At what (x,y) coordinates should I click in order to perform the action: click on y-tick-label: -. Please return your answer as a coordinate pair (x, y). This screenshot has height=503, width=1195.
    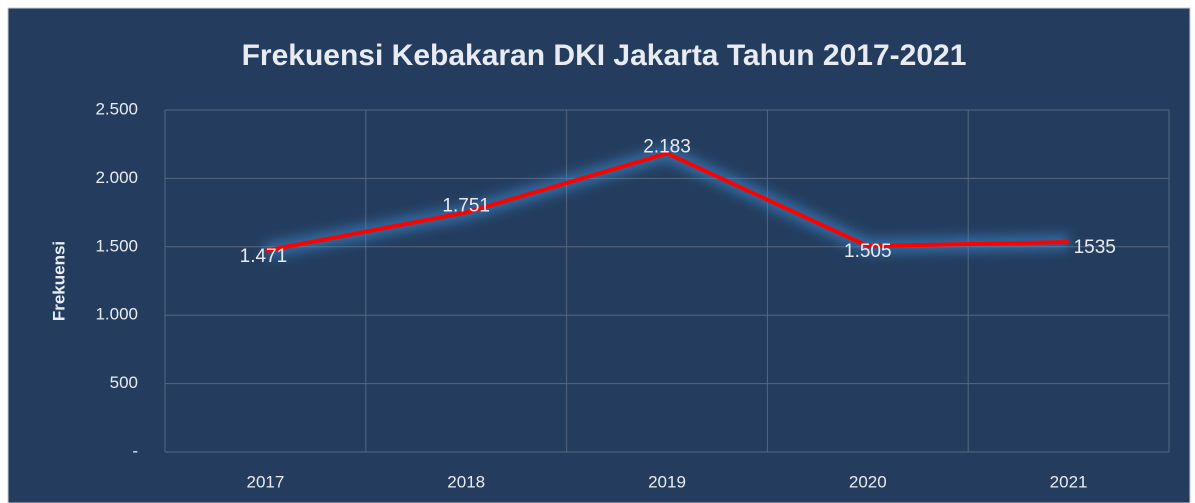
    Looking at the image, I should click on (135, 450).